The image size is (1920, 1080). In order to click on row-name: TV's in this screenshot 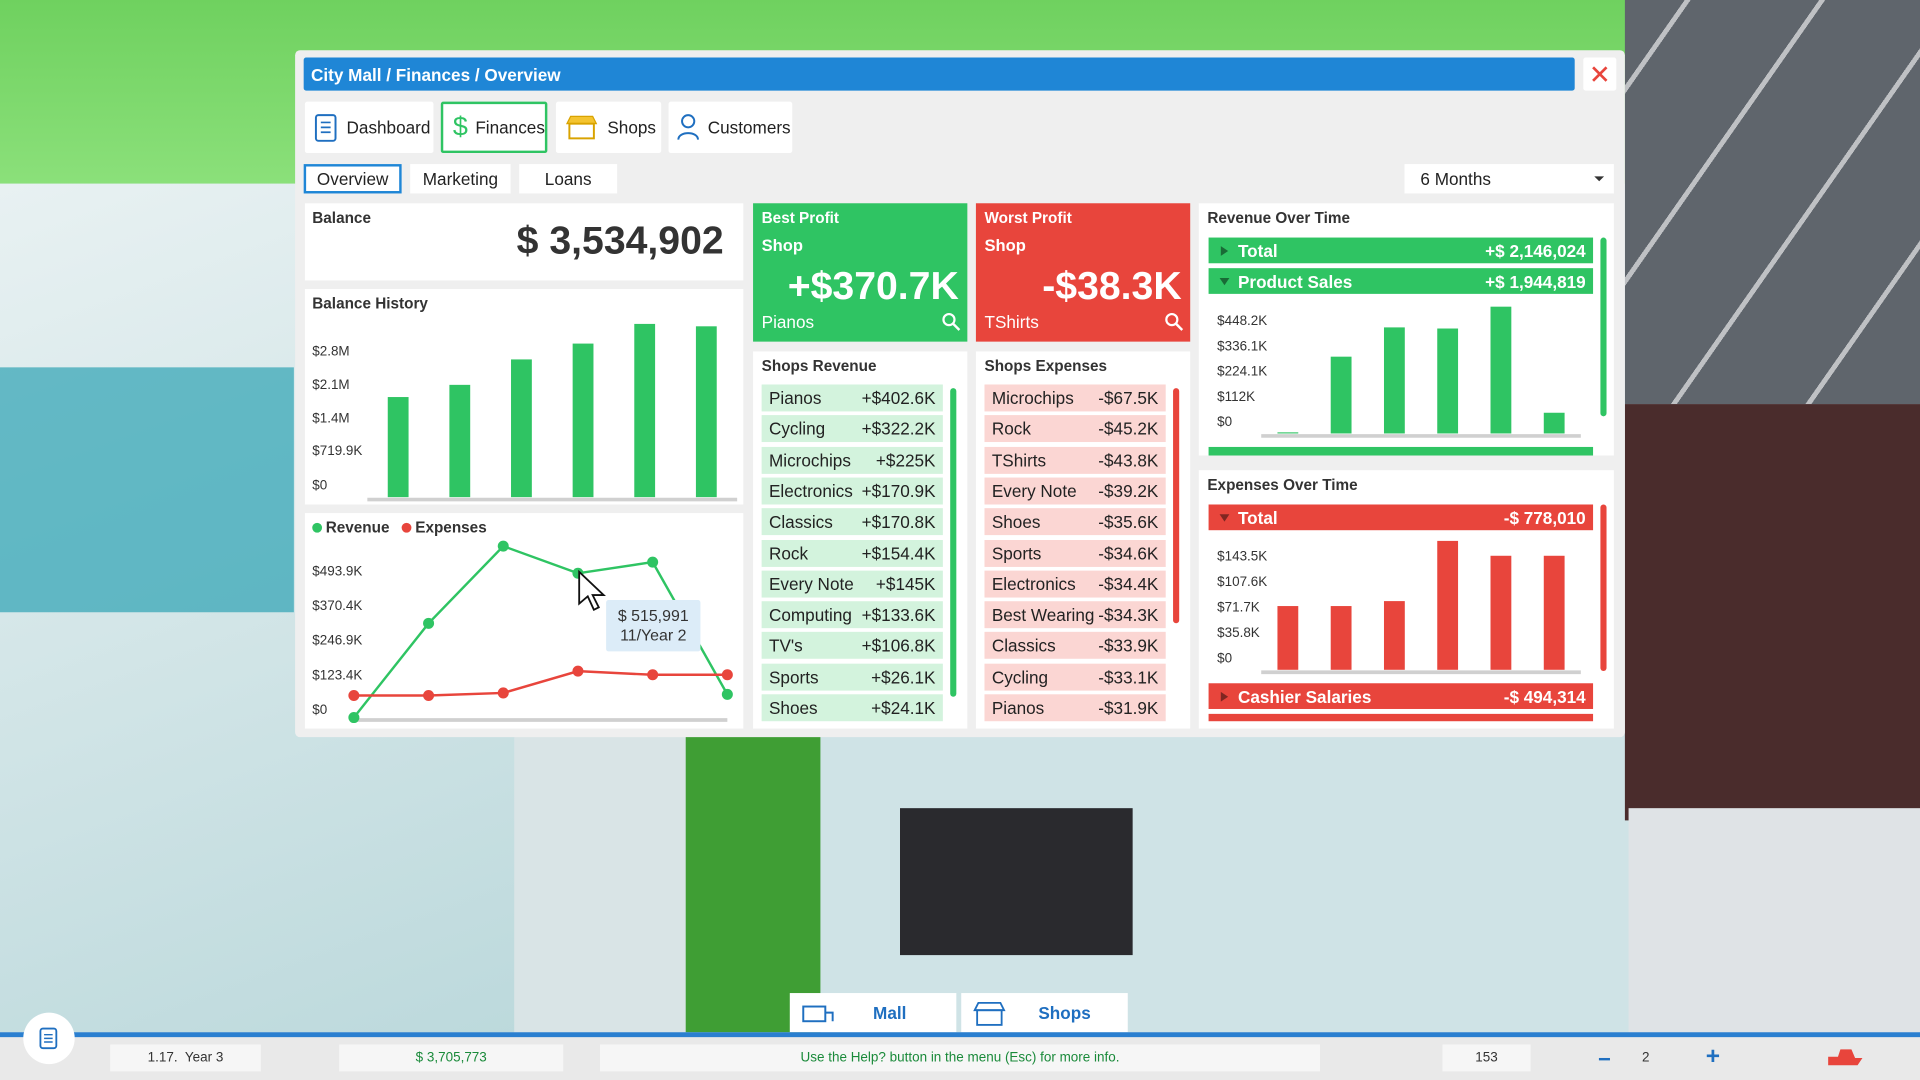, I will do `click(785, 645)`.